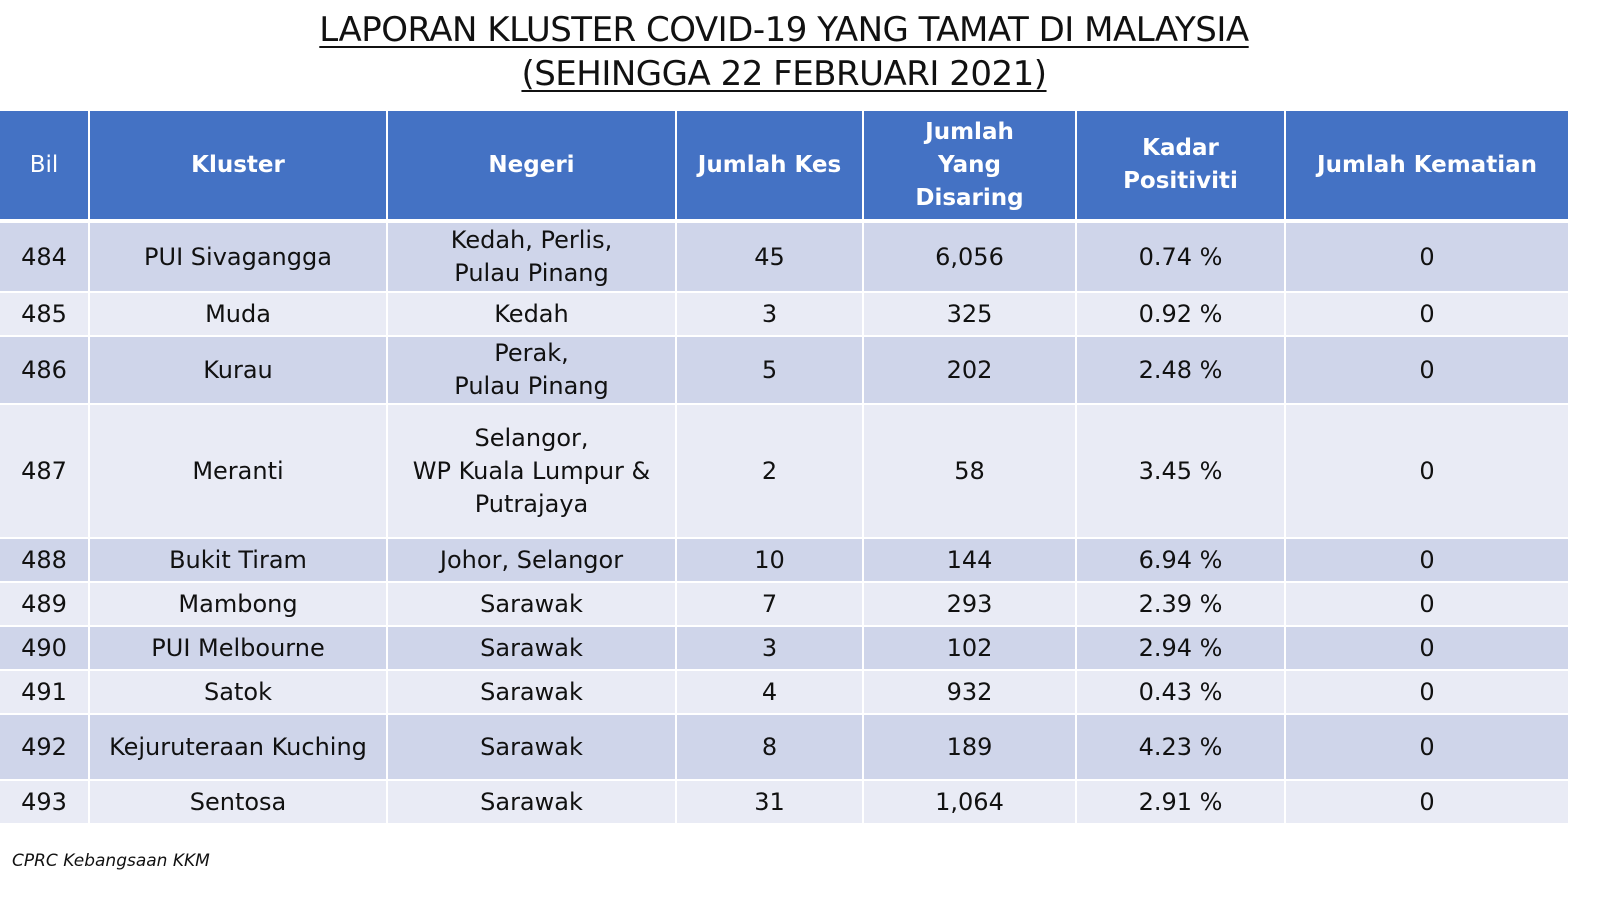 Image resolution: width=1600 pixels, height=900 pixels. What do you see at coordinates (239, 649) in the screenshot?
I see `cell-kluster: PUI Melbourne` at bounding box center [239, 649].